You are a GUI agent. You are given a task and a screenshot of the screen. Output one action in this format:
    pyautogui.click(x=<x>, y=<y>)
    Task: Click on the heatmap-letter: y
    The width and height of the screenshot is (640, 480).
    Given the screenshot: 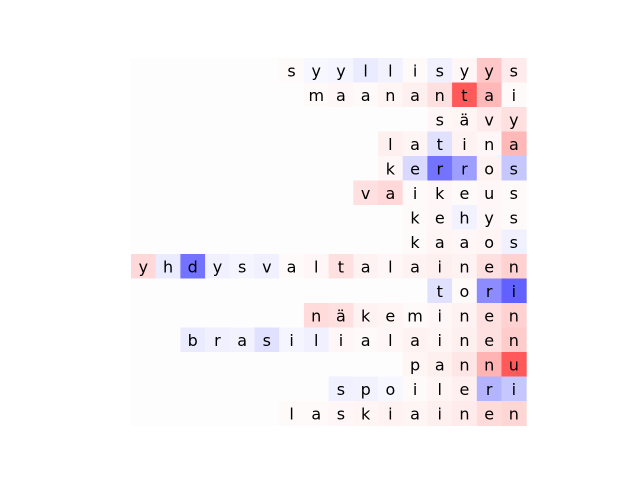 What is the action you would take?
    pyautogui.click(x=316, y=70)
    